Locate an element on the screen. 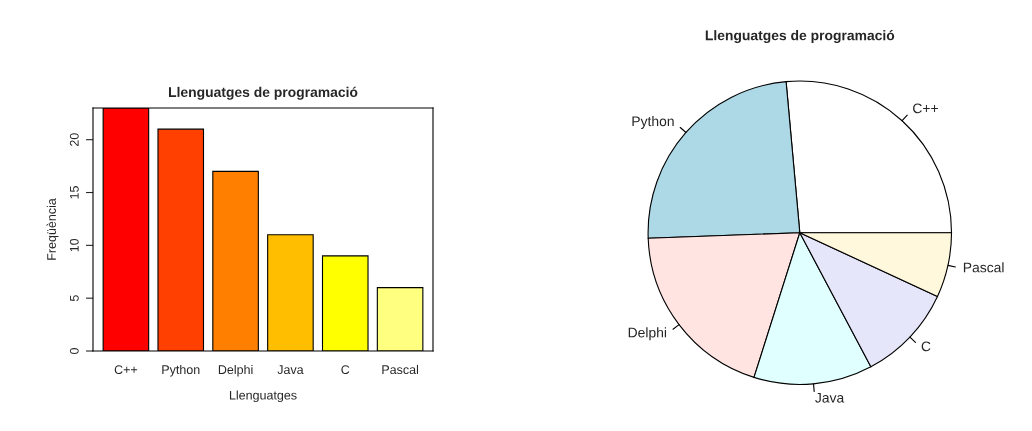 The height and width of the screenshot is (431, 1032). slice-label: C is located at coordinates (926, 346).